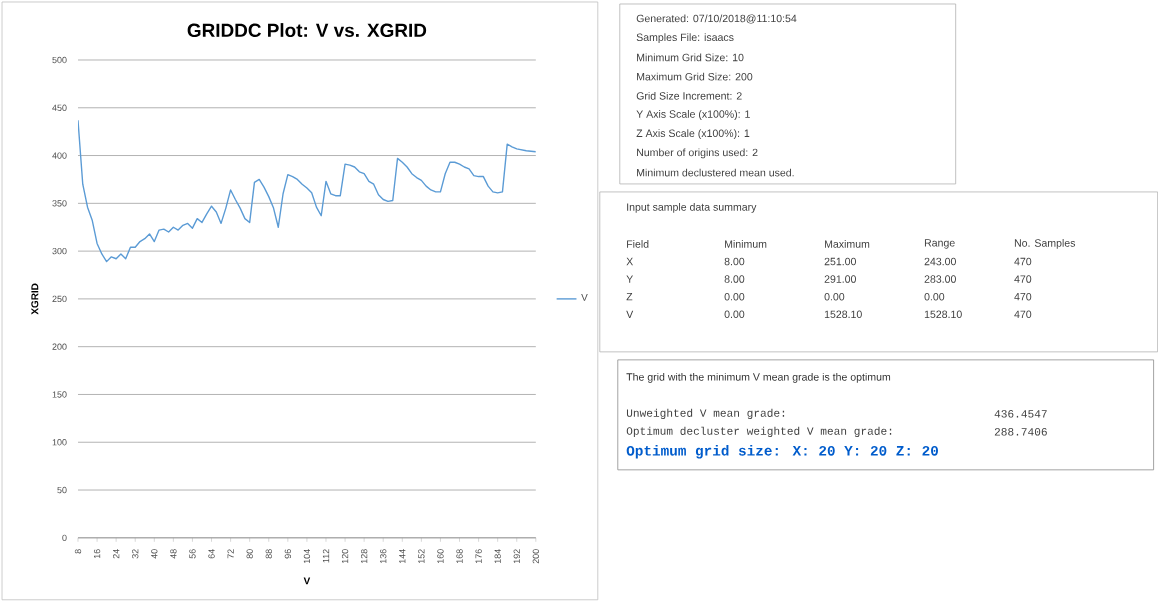 Image resolution: width=1158 pixels, height=610 pixels. Describe the element at coordinates (307, 30) in the screenshot. I see `chart-title: GRIDDC Plot: V vs. XGRID` at that location.